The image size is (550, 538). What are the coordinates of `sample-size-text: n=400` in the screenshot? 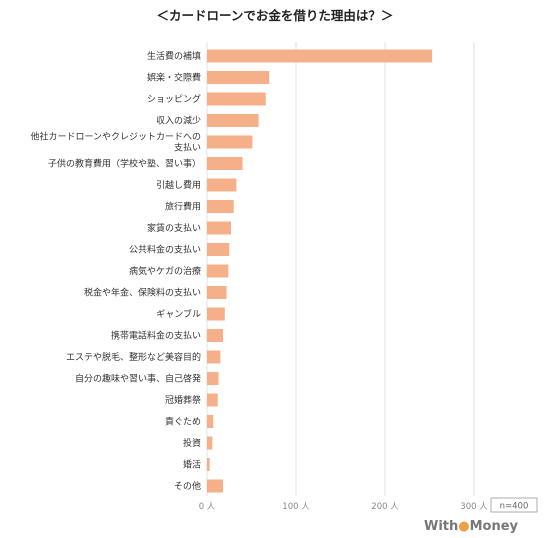 It's located at (514, 507).